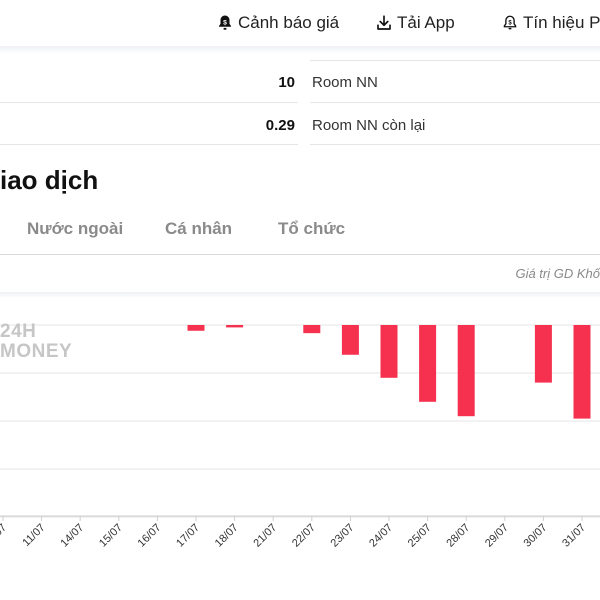  I want to click on bar-24/07, so click(389, 351).